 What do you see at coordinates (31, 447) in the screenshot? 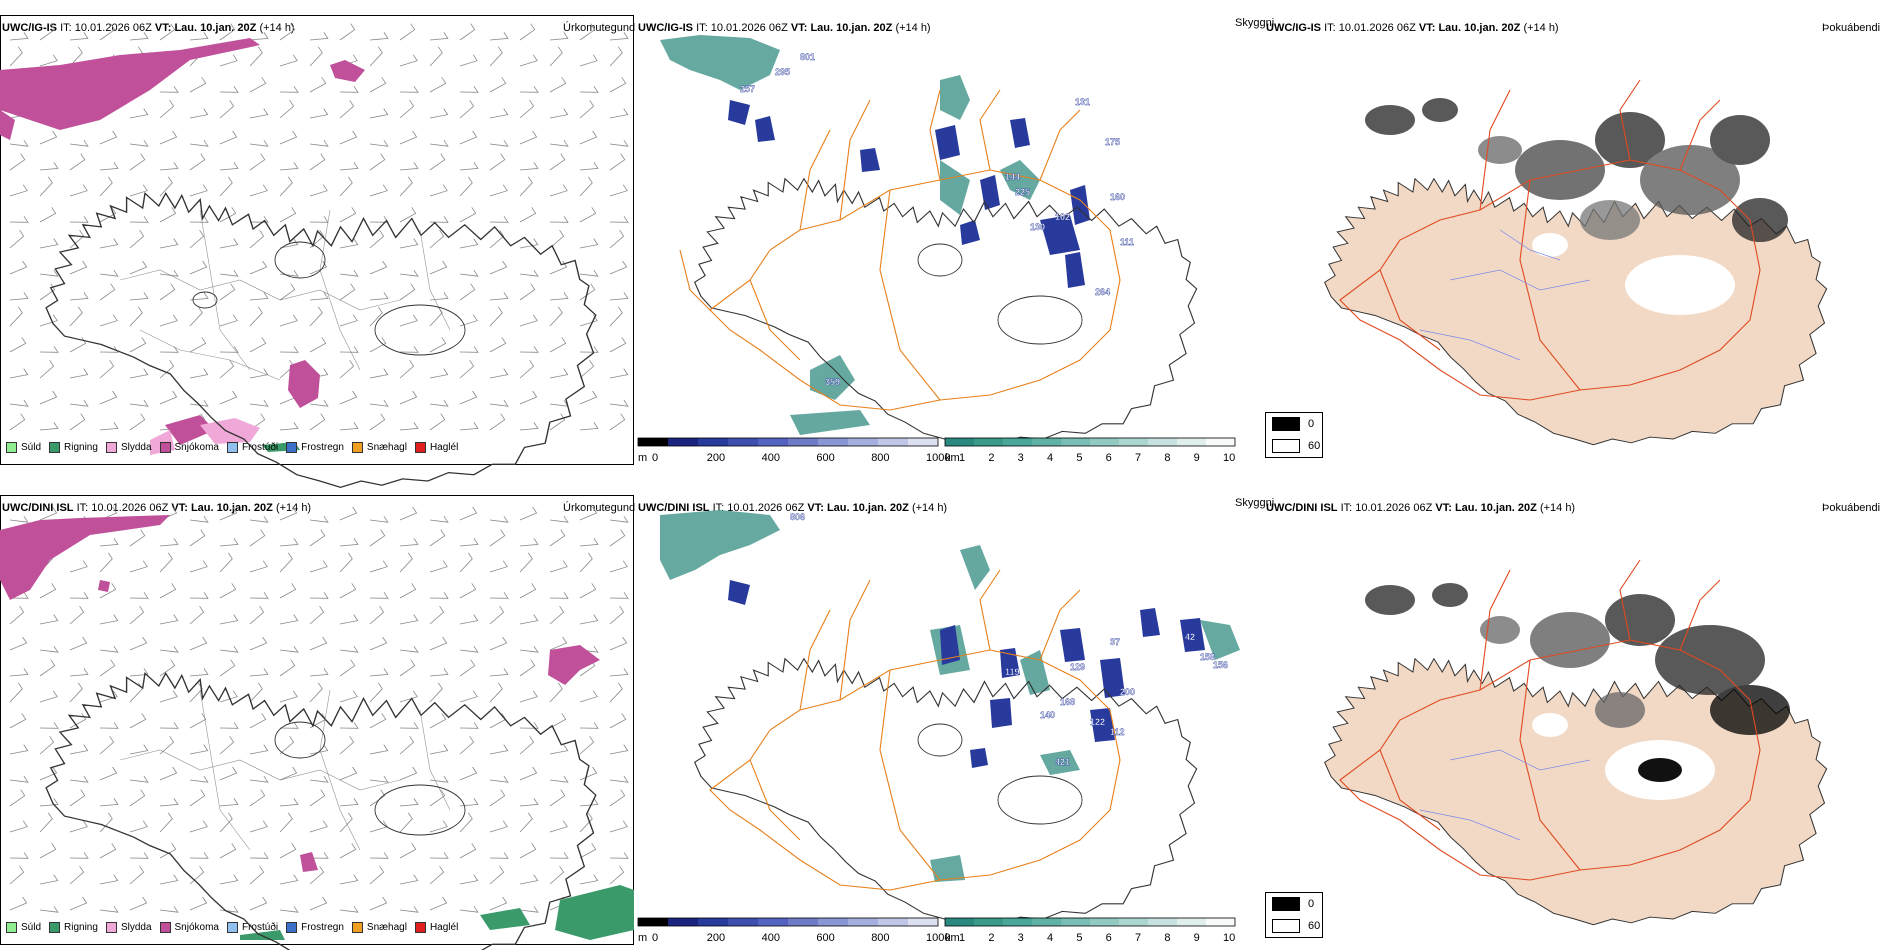
I see `legend-label: Súld` at bounding box center [31, 447].